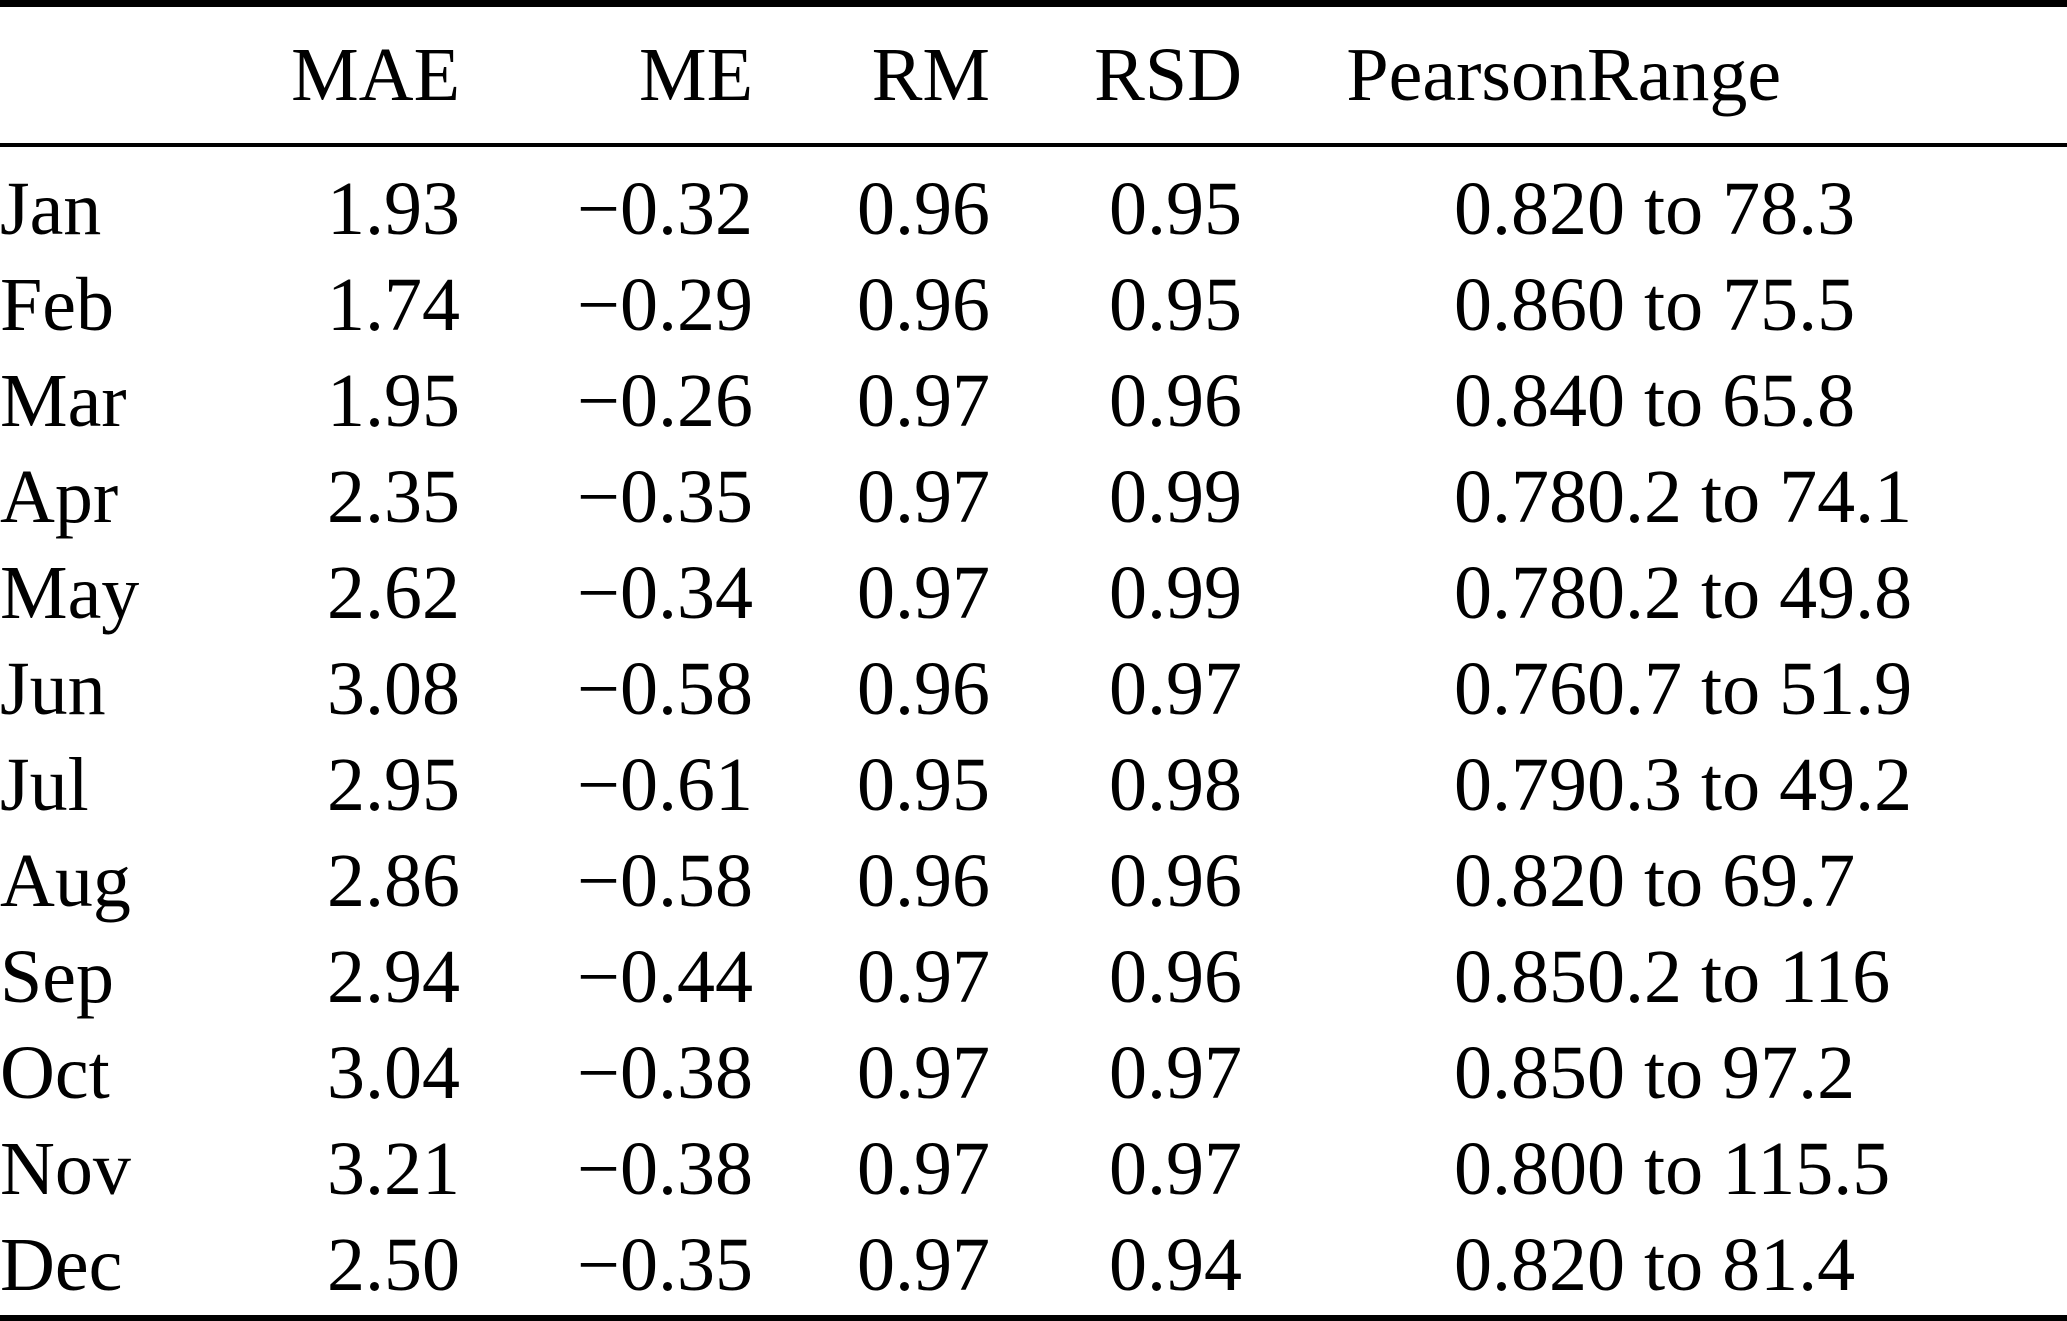 The image size is (2067, 1321). I want to click on table-row: Feb 1.74 −0.29 0.96 0.95 0.86 0 to 75.5, so click(1033, 305).